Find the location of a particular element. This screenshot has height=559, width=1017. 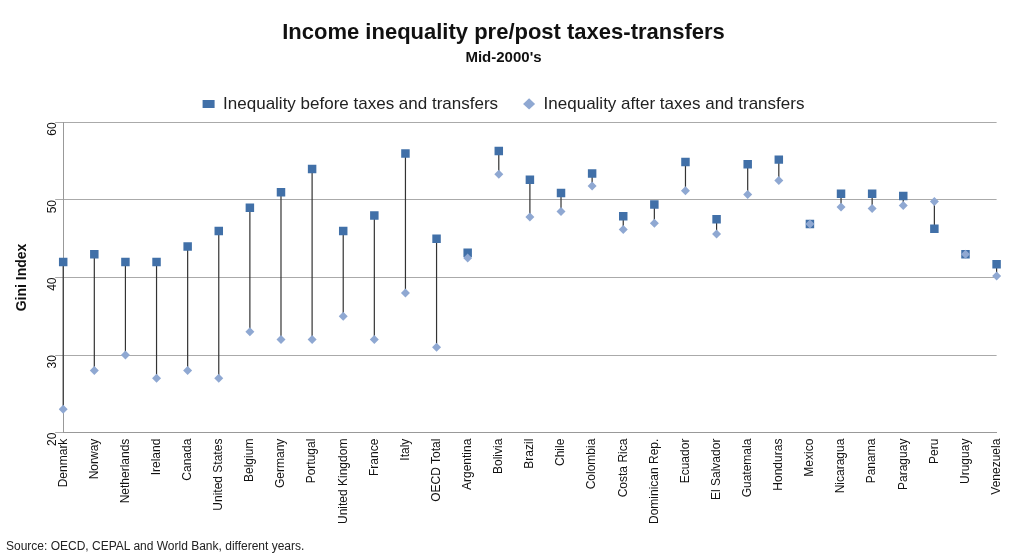

x-tick-label: OECD Total is located at coordinates (435, 470).